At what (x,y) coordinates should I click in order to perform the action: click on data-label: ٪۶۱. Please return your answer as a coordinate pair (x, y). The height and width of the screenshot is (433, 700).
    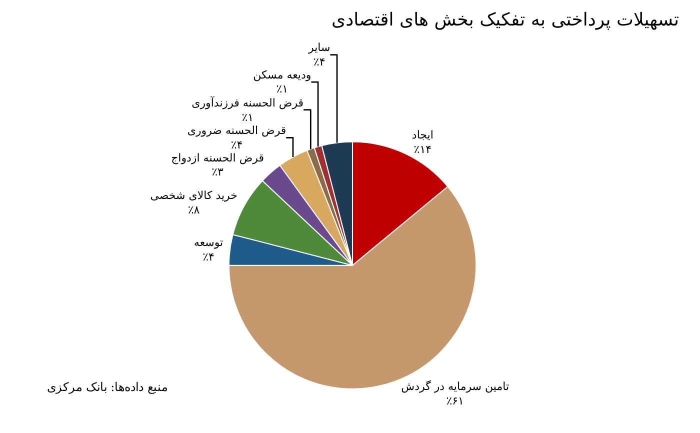
    Looking at the image, I should click on (455, 401).